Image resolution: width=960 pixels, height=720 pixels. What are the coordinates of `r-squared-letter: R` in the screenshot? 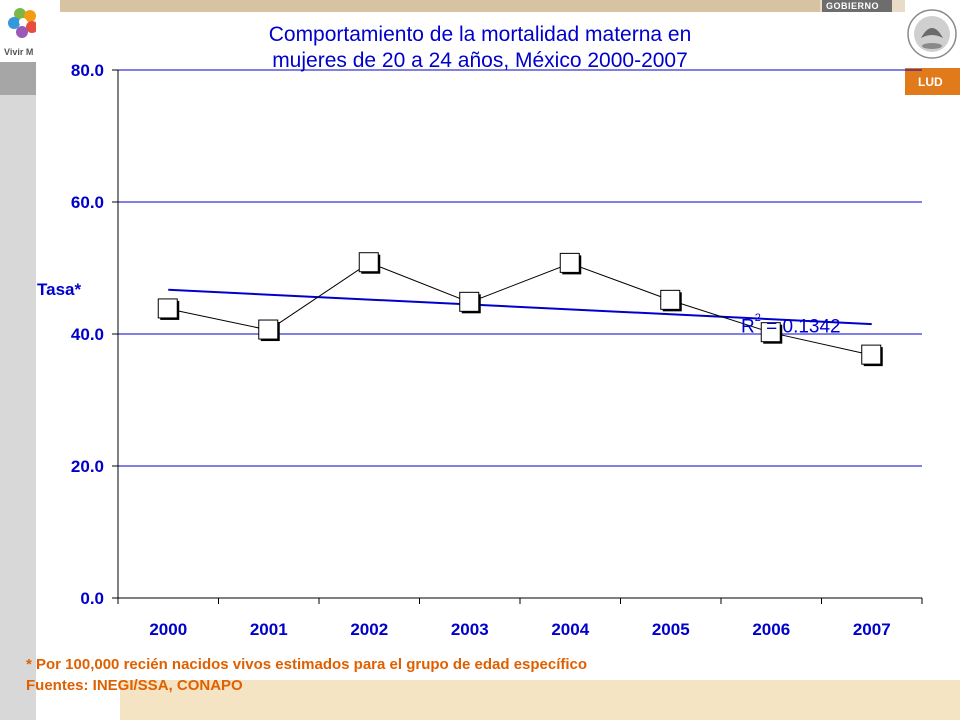 It's located at (748, 327).